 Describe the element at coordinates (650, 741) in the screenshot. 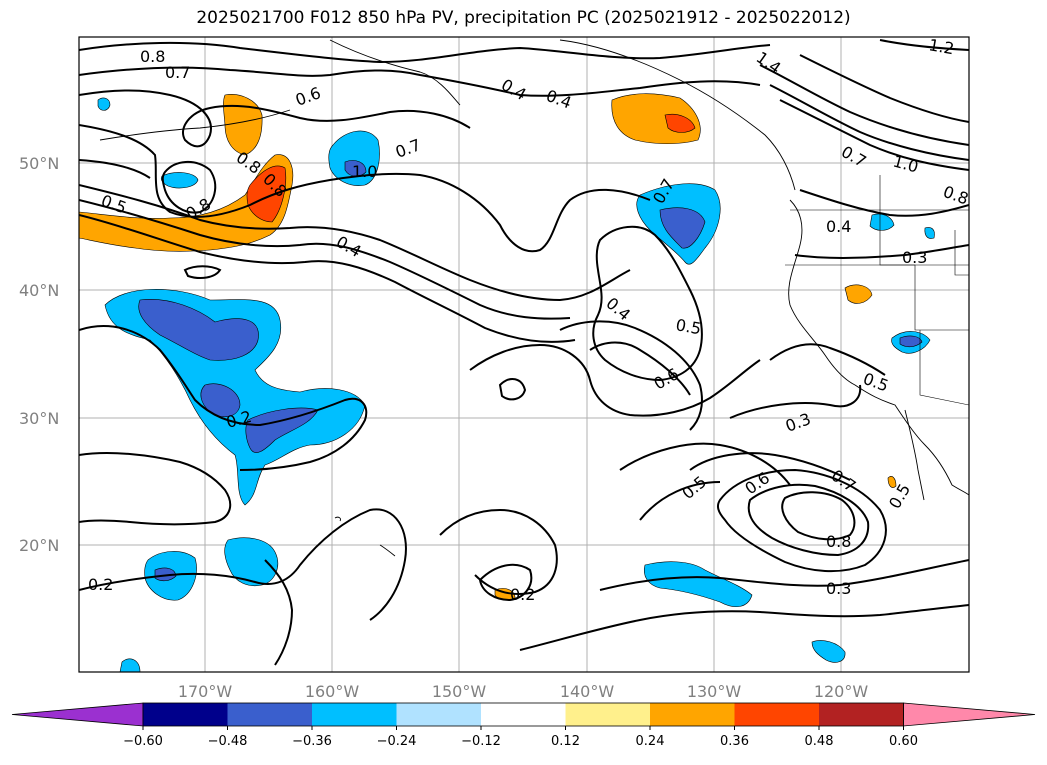

I see `colorbar-tick-label: 0.24` at that location.